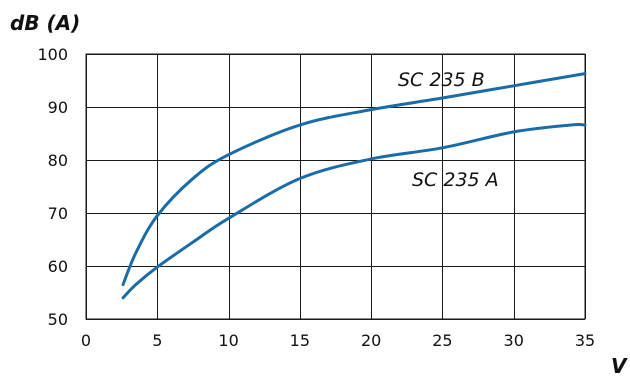 The width and height of the screenshot is (630, 381). Describe the element at coordinates (441, 80) in the screenshot. I see `series-label-sc-235-b: SC 235 B` at that location.